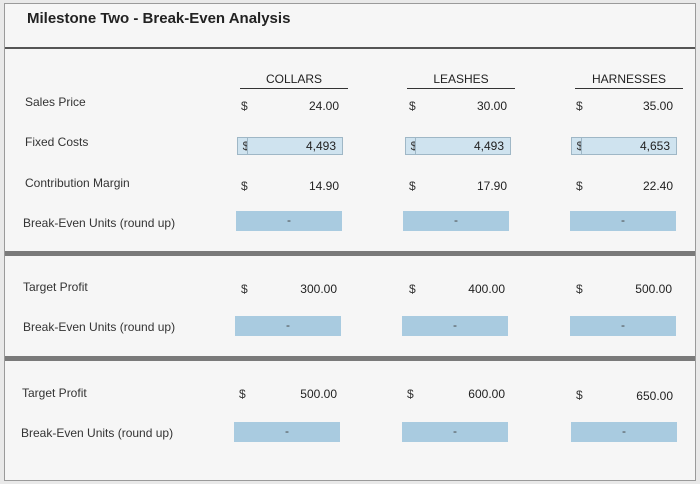  What do you see at coordinates (491, 186) in the screenshot?
I see `cell-contribution-margin-leashes: 17.90` at bounding box center [491, 186].